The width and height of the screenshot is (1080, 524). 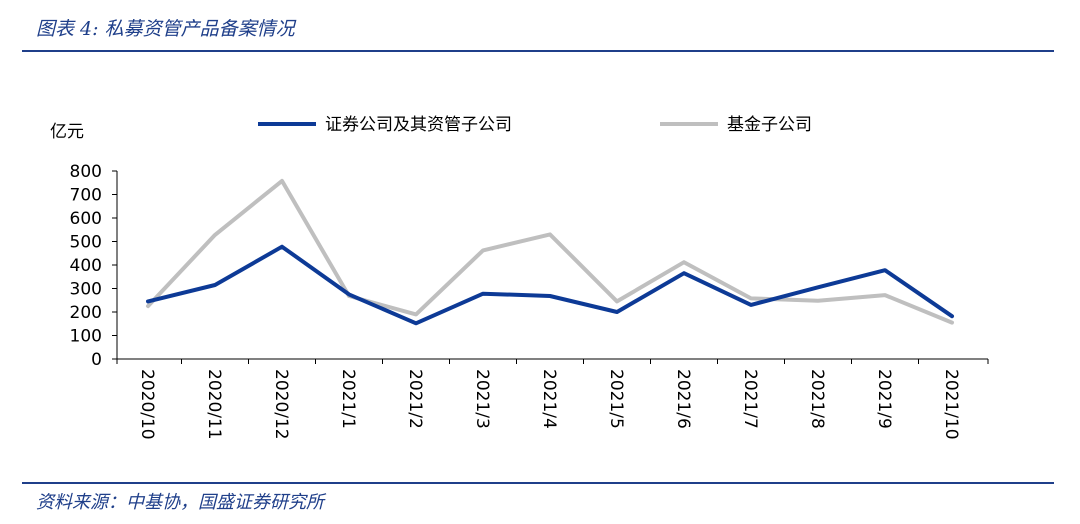 What do you see at coordinates (951, 404) in the screenshot?
I see `x-tick-label: 2021/10` at bounding box center [951, 404].